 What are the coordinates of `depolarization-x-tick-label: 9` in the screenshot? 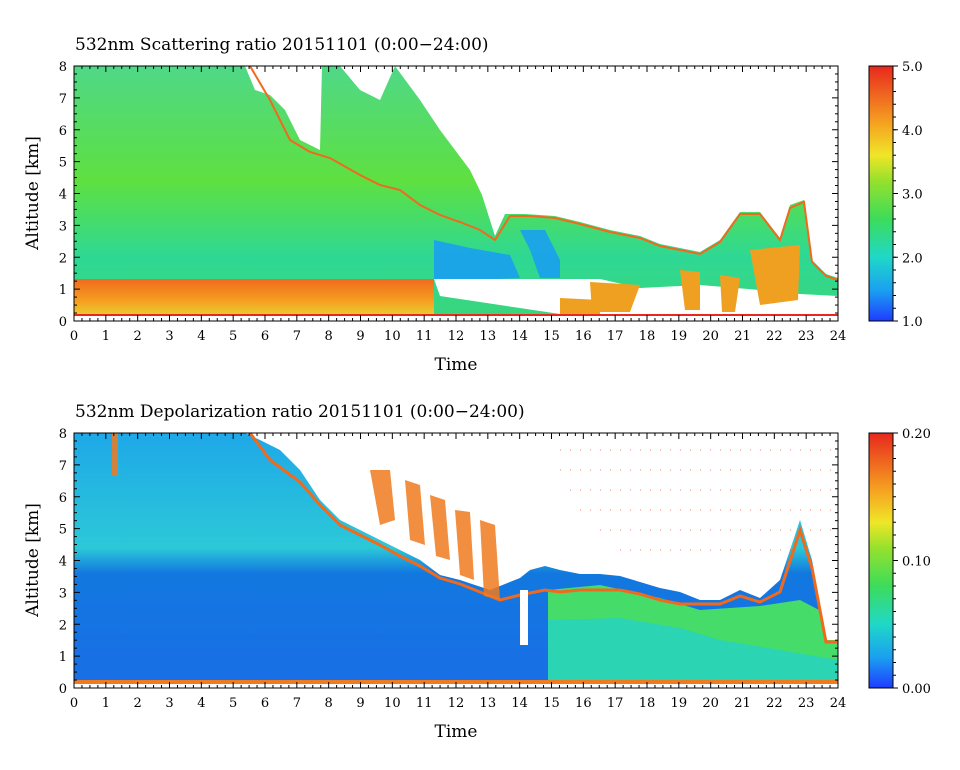 It's located at (360, 703).